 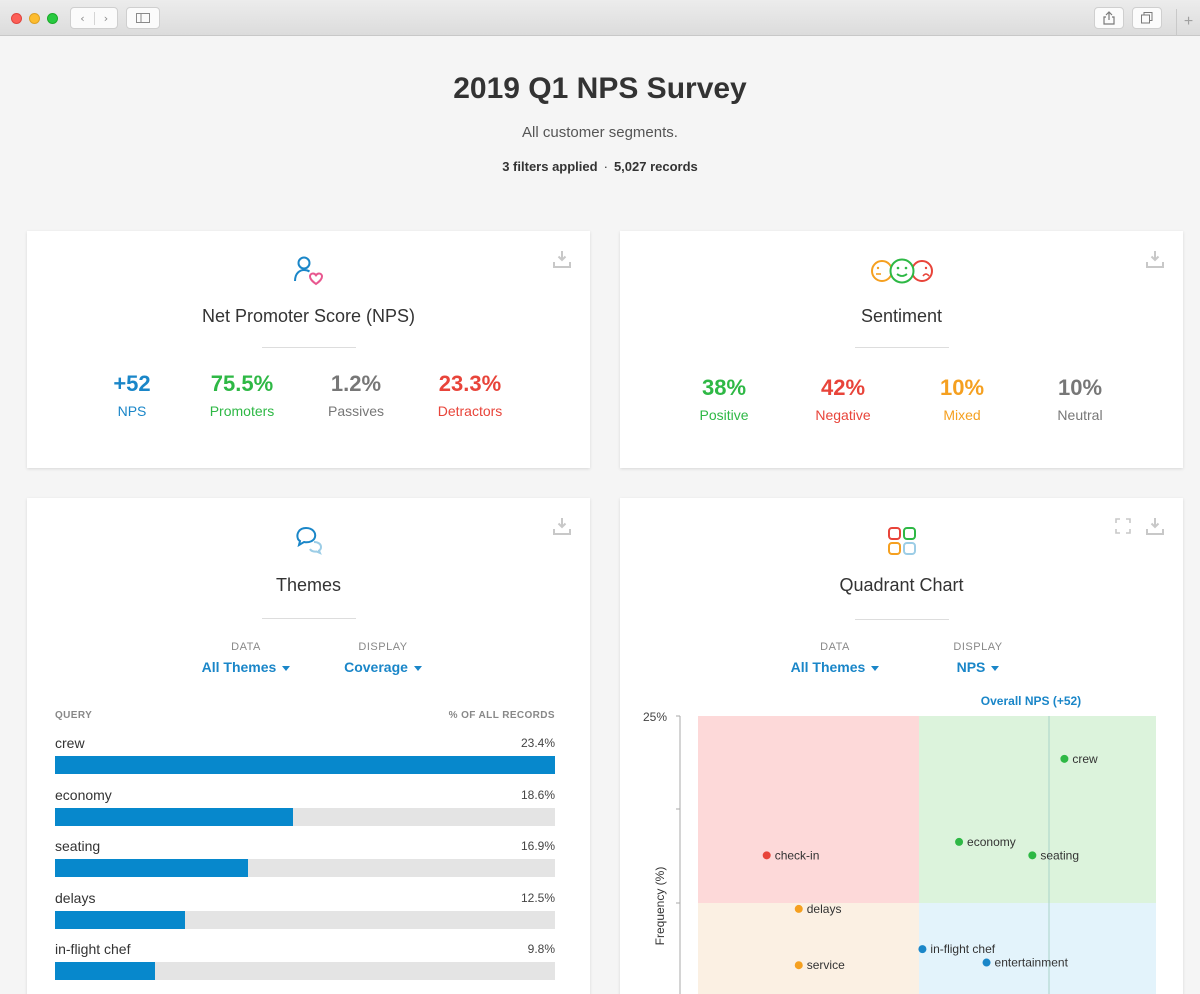 What do you see at coordinates (308, 618) in the screenshot?
I see `themes-divider` at bounding box center [308, 618].